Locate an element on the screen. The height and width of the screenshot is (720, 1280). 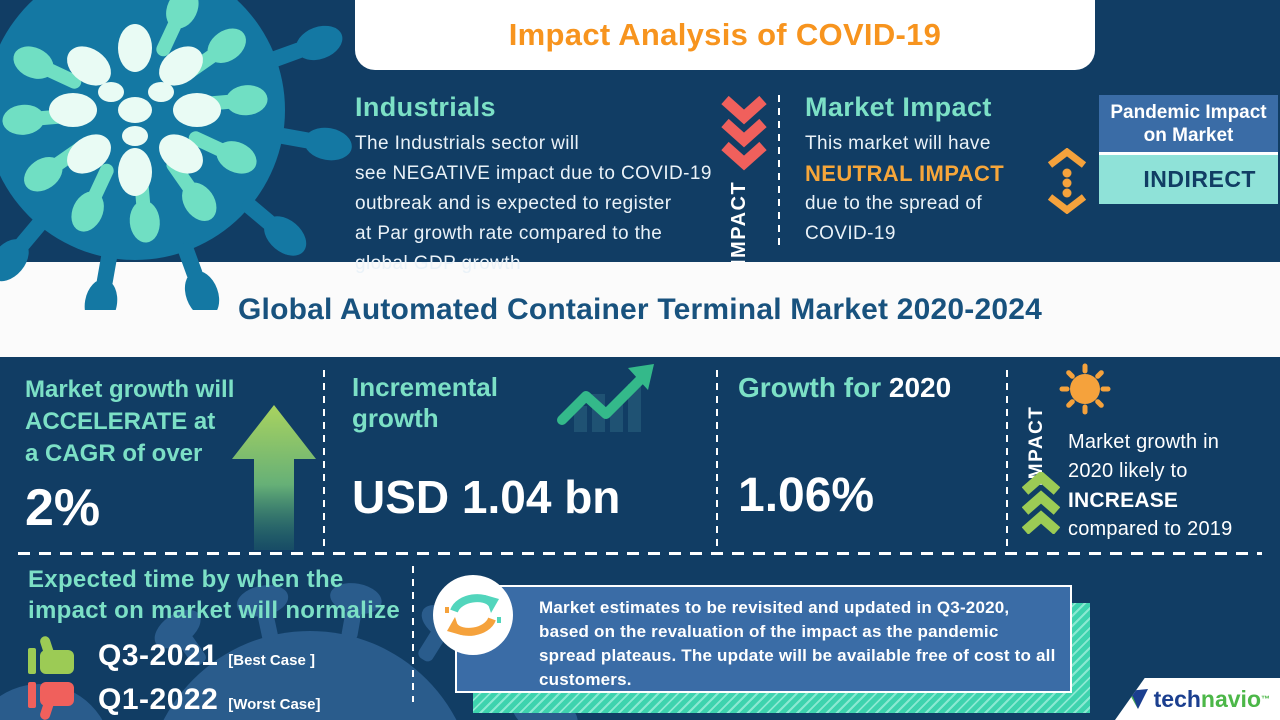
incremental-heading-line: growth is located at coordinates (395, 418).